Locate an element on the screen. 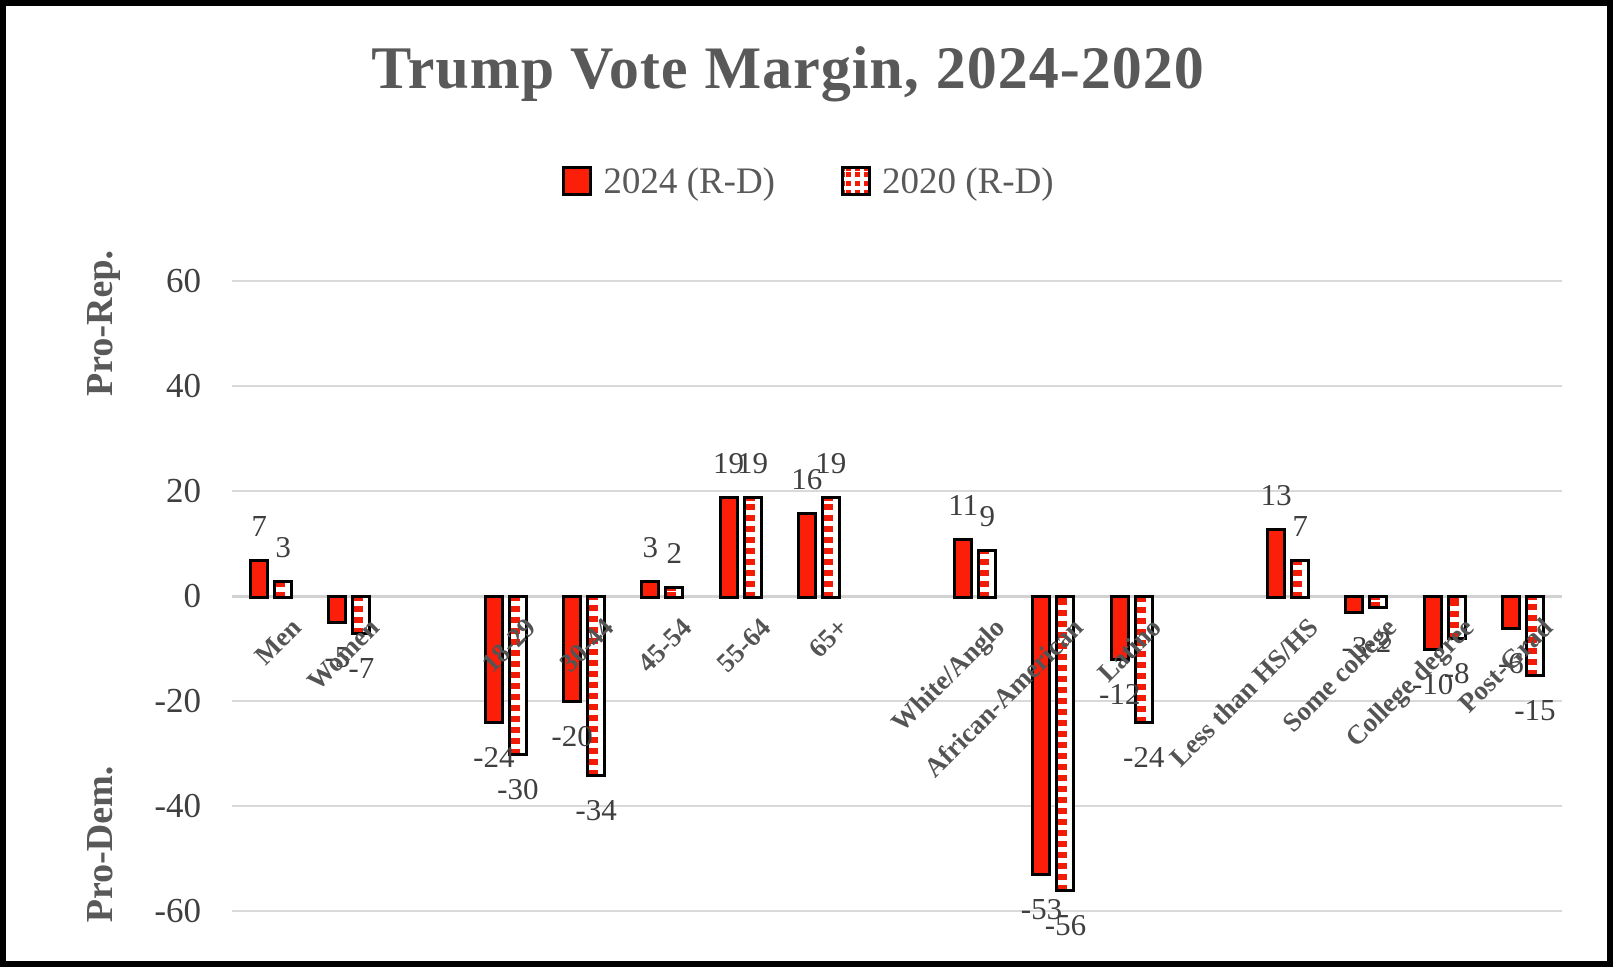 This screenshot has height=967, width=1613. value-label-2020-men: 3 is located at coordinates (283, 547).